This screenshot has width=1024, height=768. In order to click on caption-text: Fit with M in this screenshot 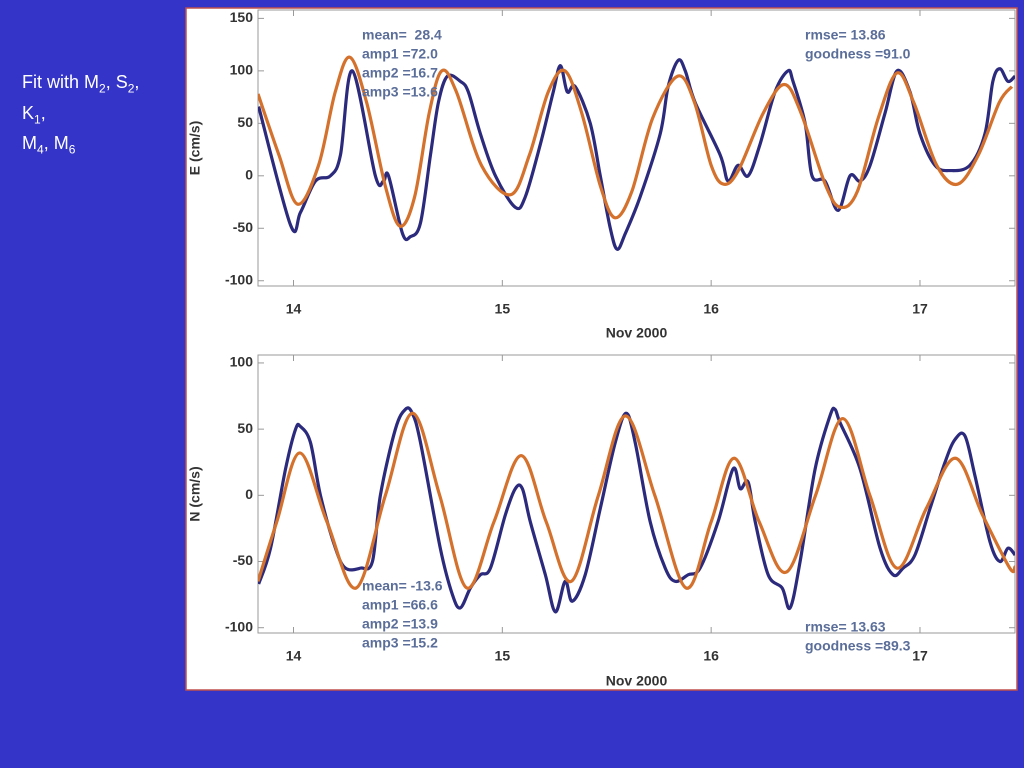, I will do `click(61, 82)`.